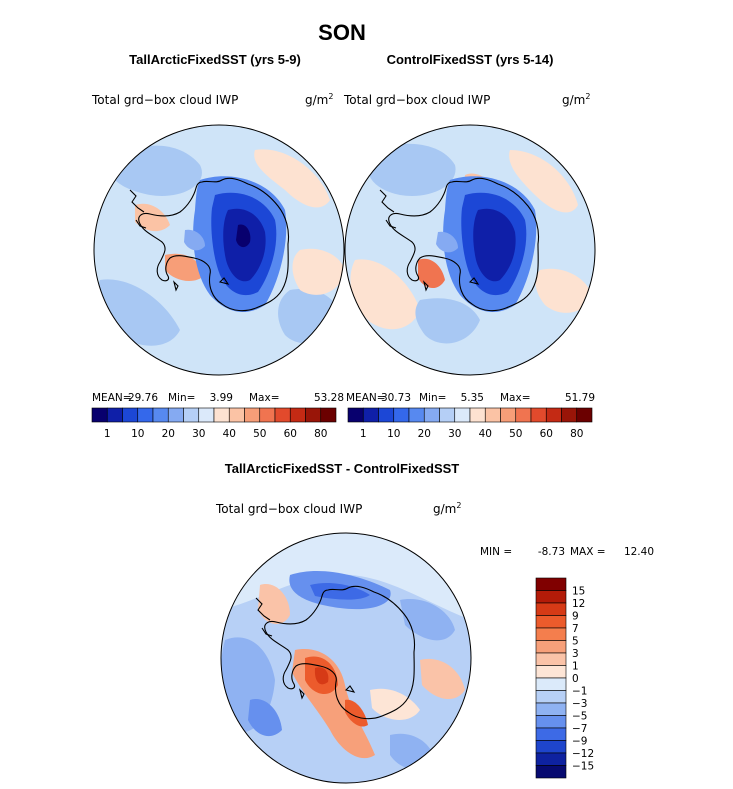 The width and height of the screenshot is (733, 789). I want to click on panel-diff-stats: MIN = -8.73 MAX = 12.40, so click(567, 552).